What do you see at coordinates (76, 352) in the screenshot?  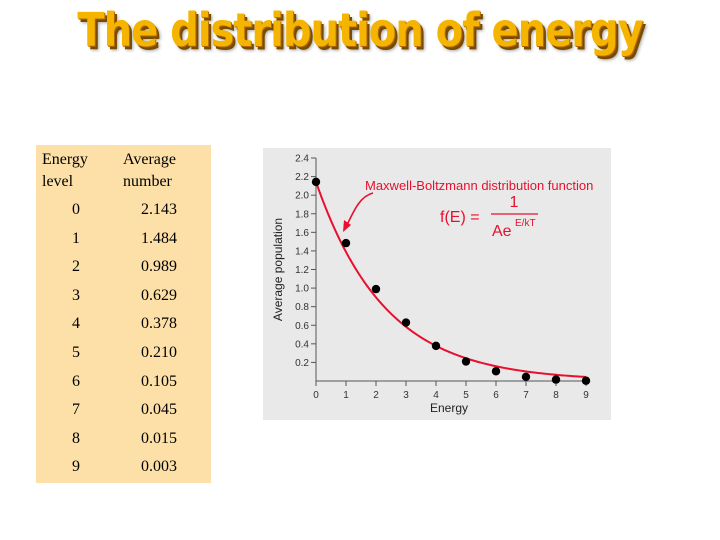 I see `energy-level-cell: 5` at bounding box center [76, 352].